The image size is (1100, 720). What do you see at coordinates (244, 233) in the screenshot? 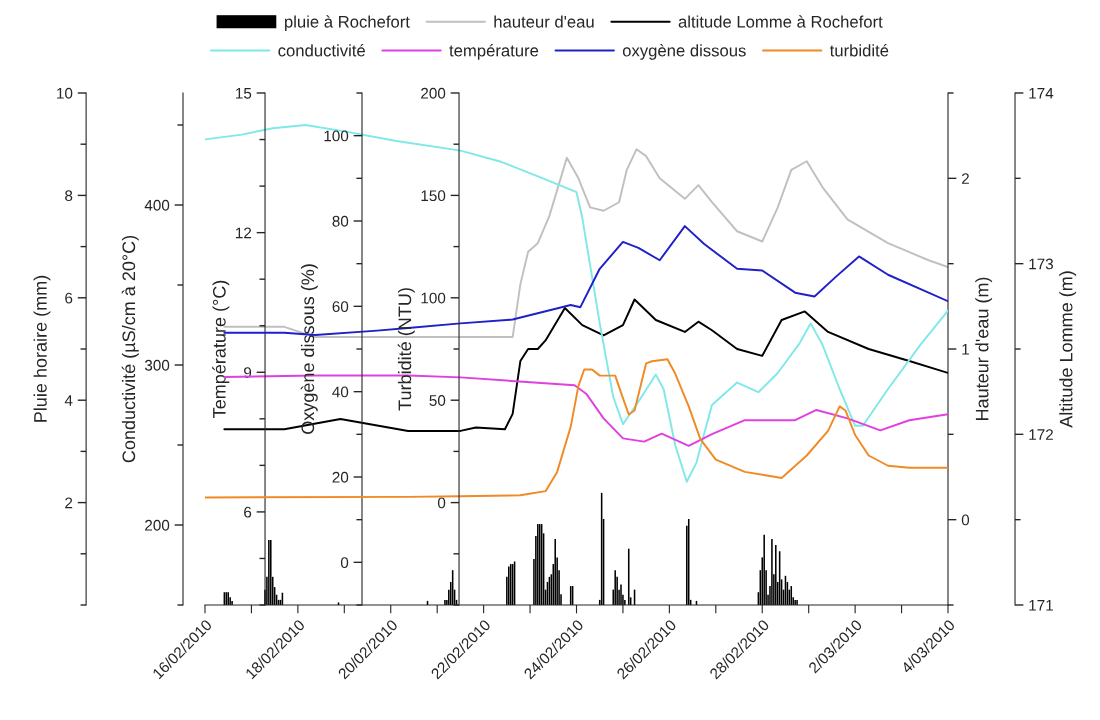
I see `y2-tick-label: 12` at bounding box center [244, 233].